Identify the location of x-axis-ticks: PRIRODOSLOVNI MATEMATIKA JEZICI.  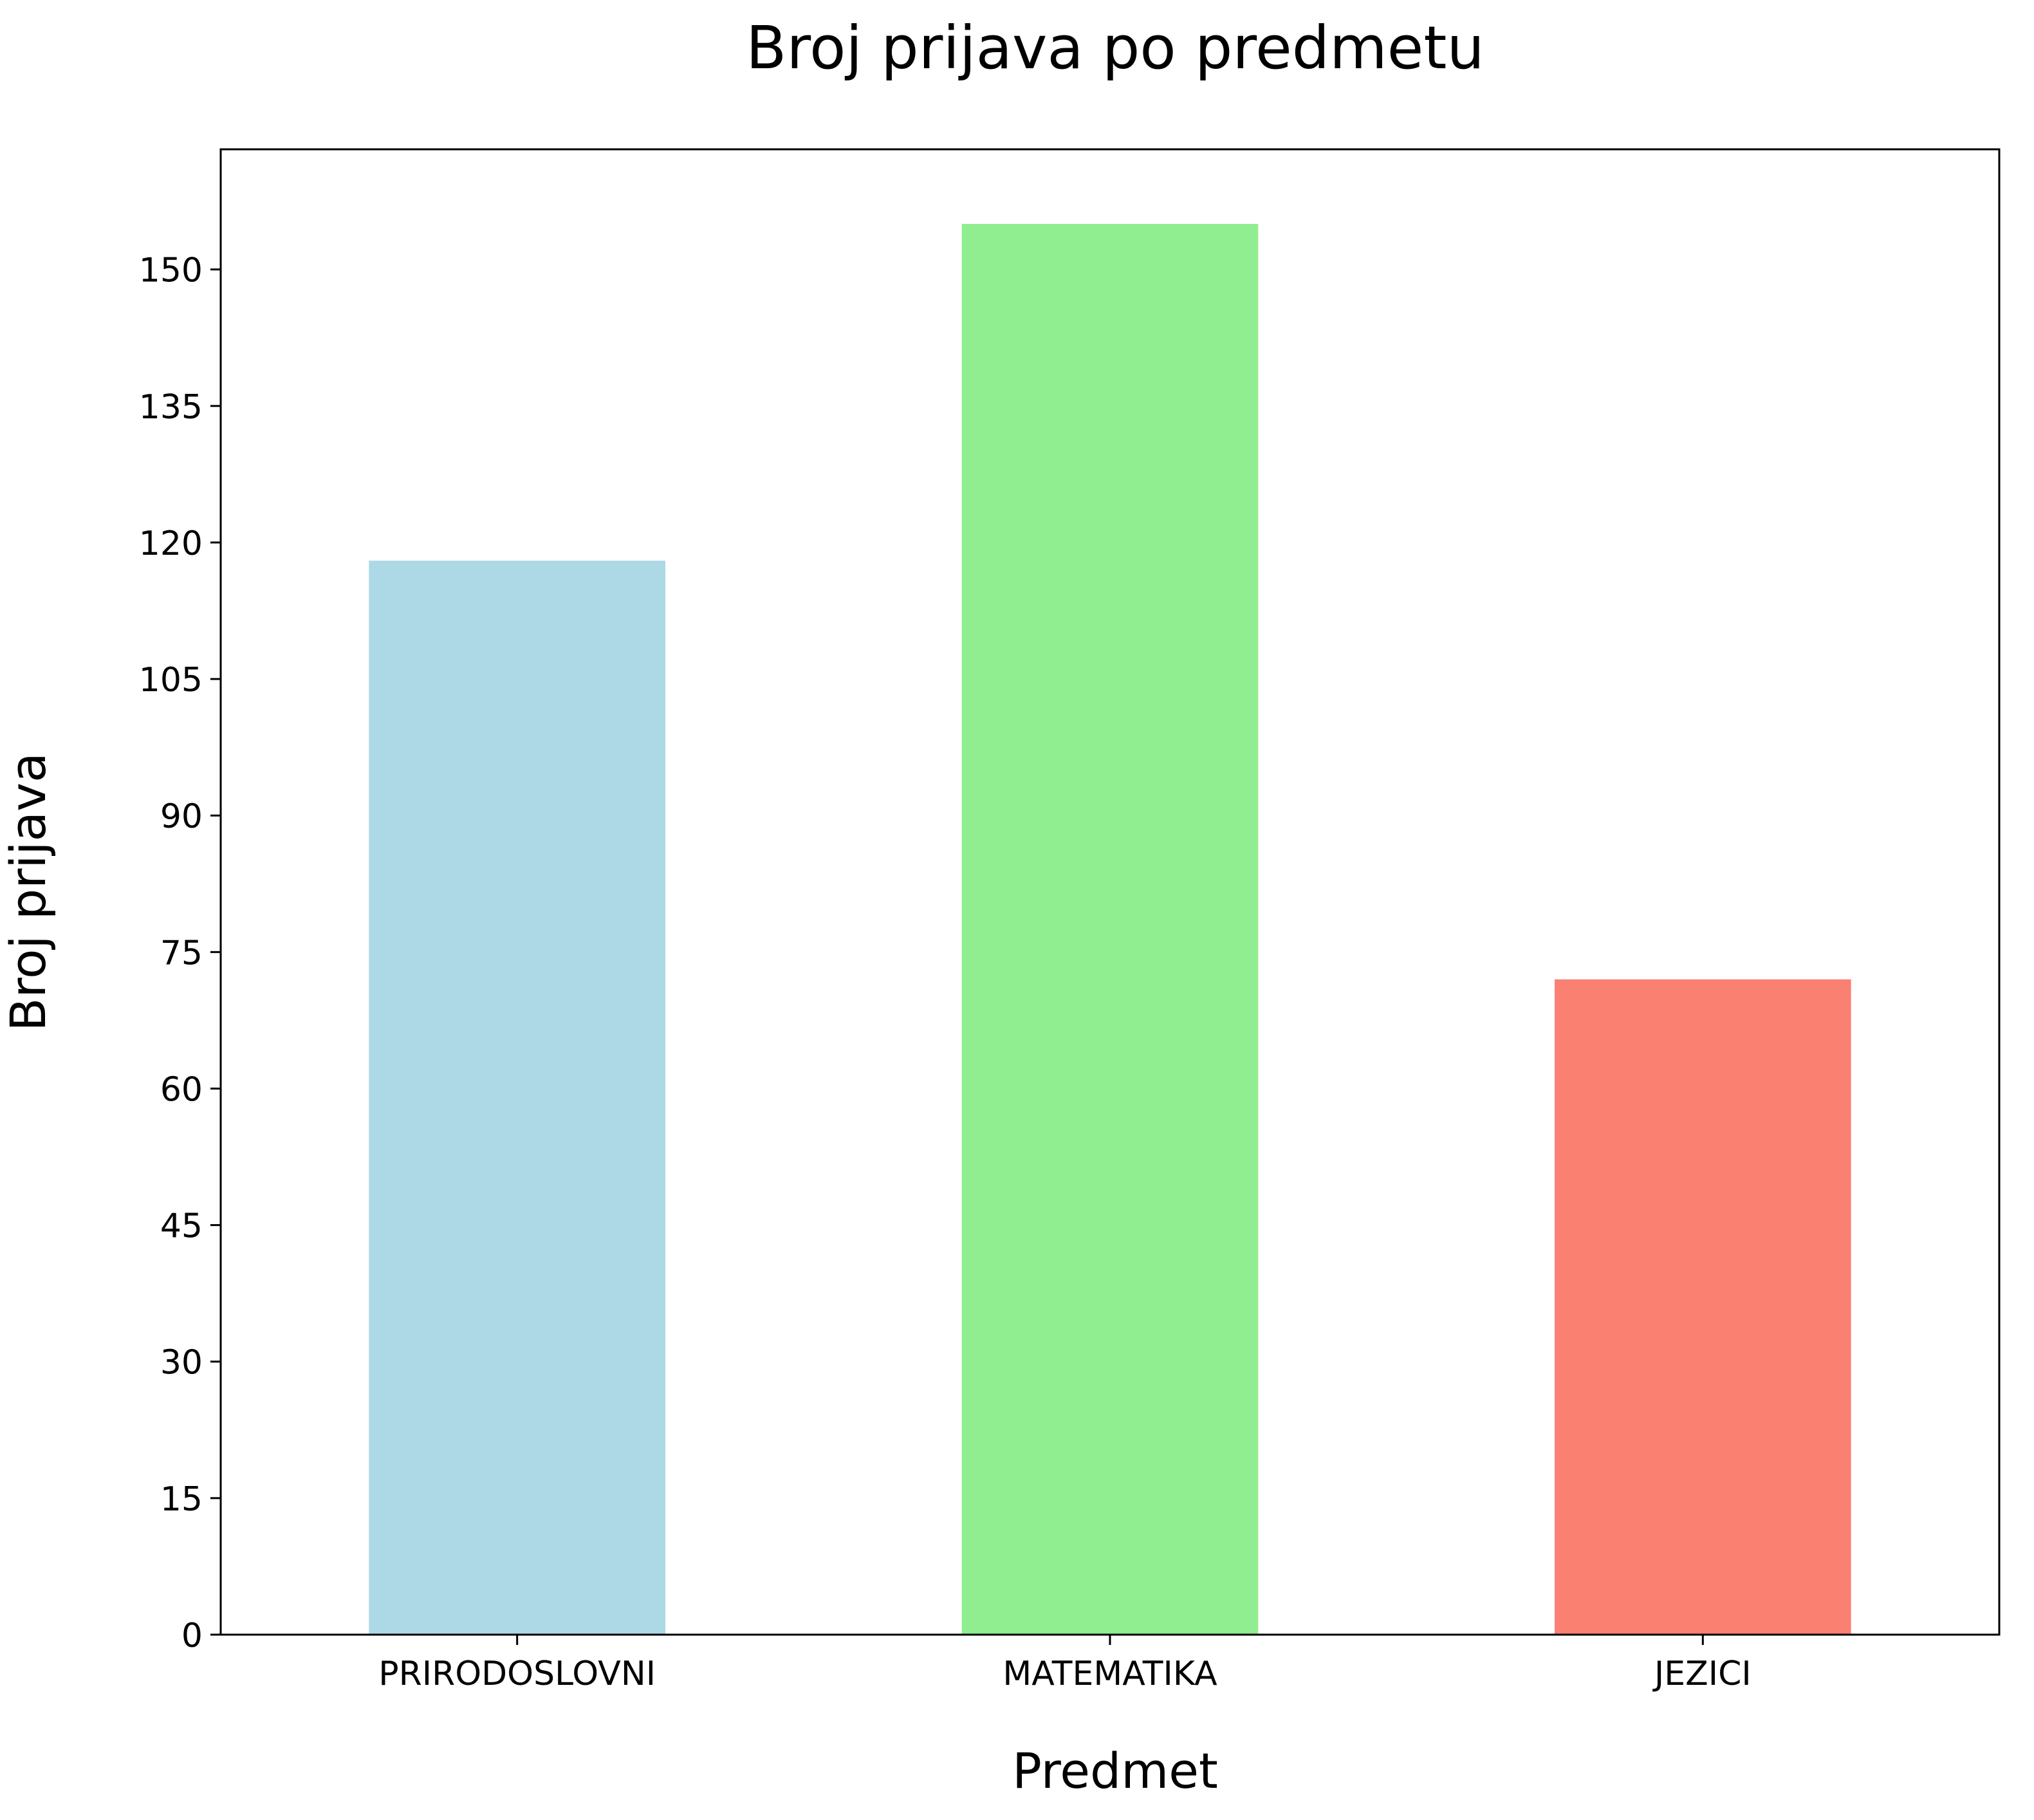
(1065, 1664).